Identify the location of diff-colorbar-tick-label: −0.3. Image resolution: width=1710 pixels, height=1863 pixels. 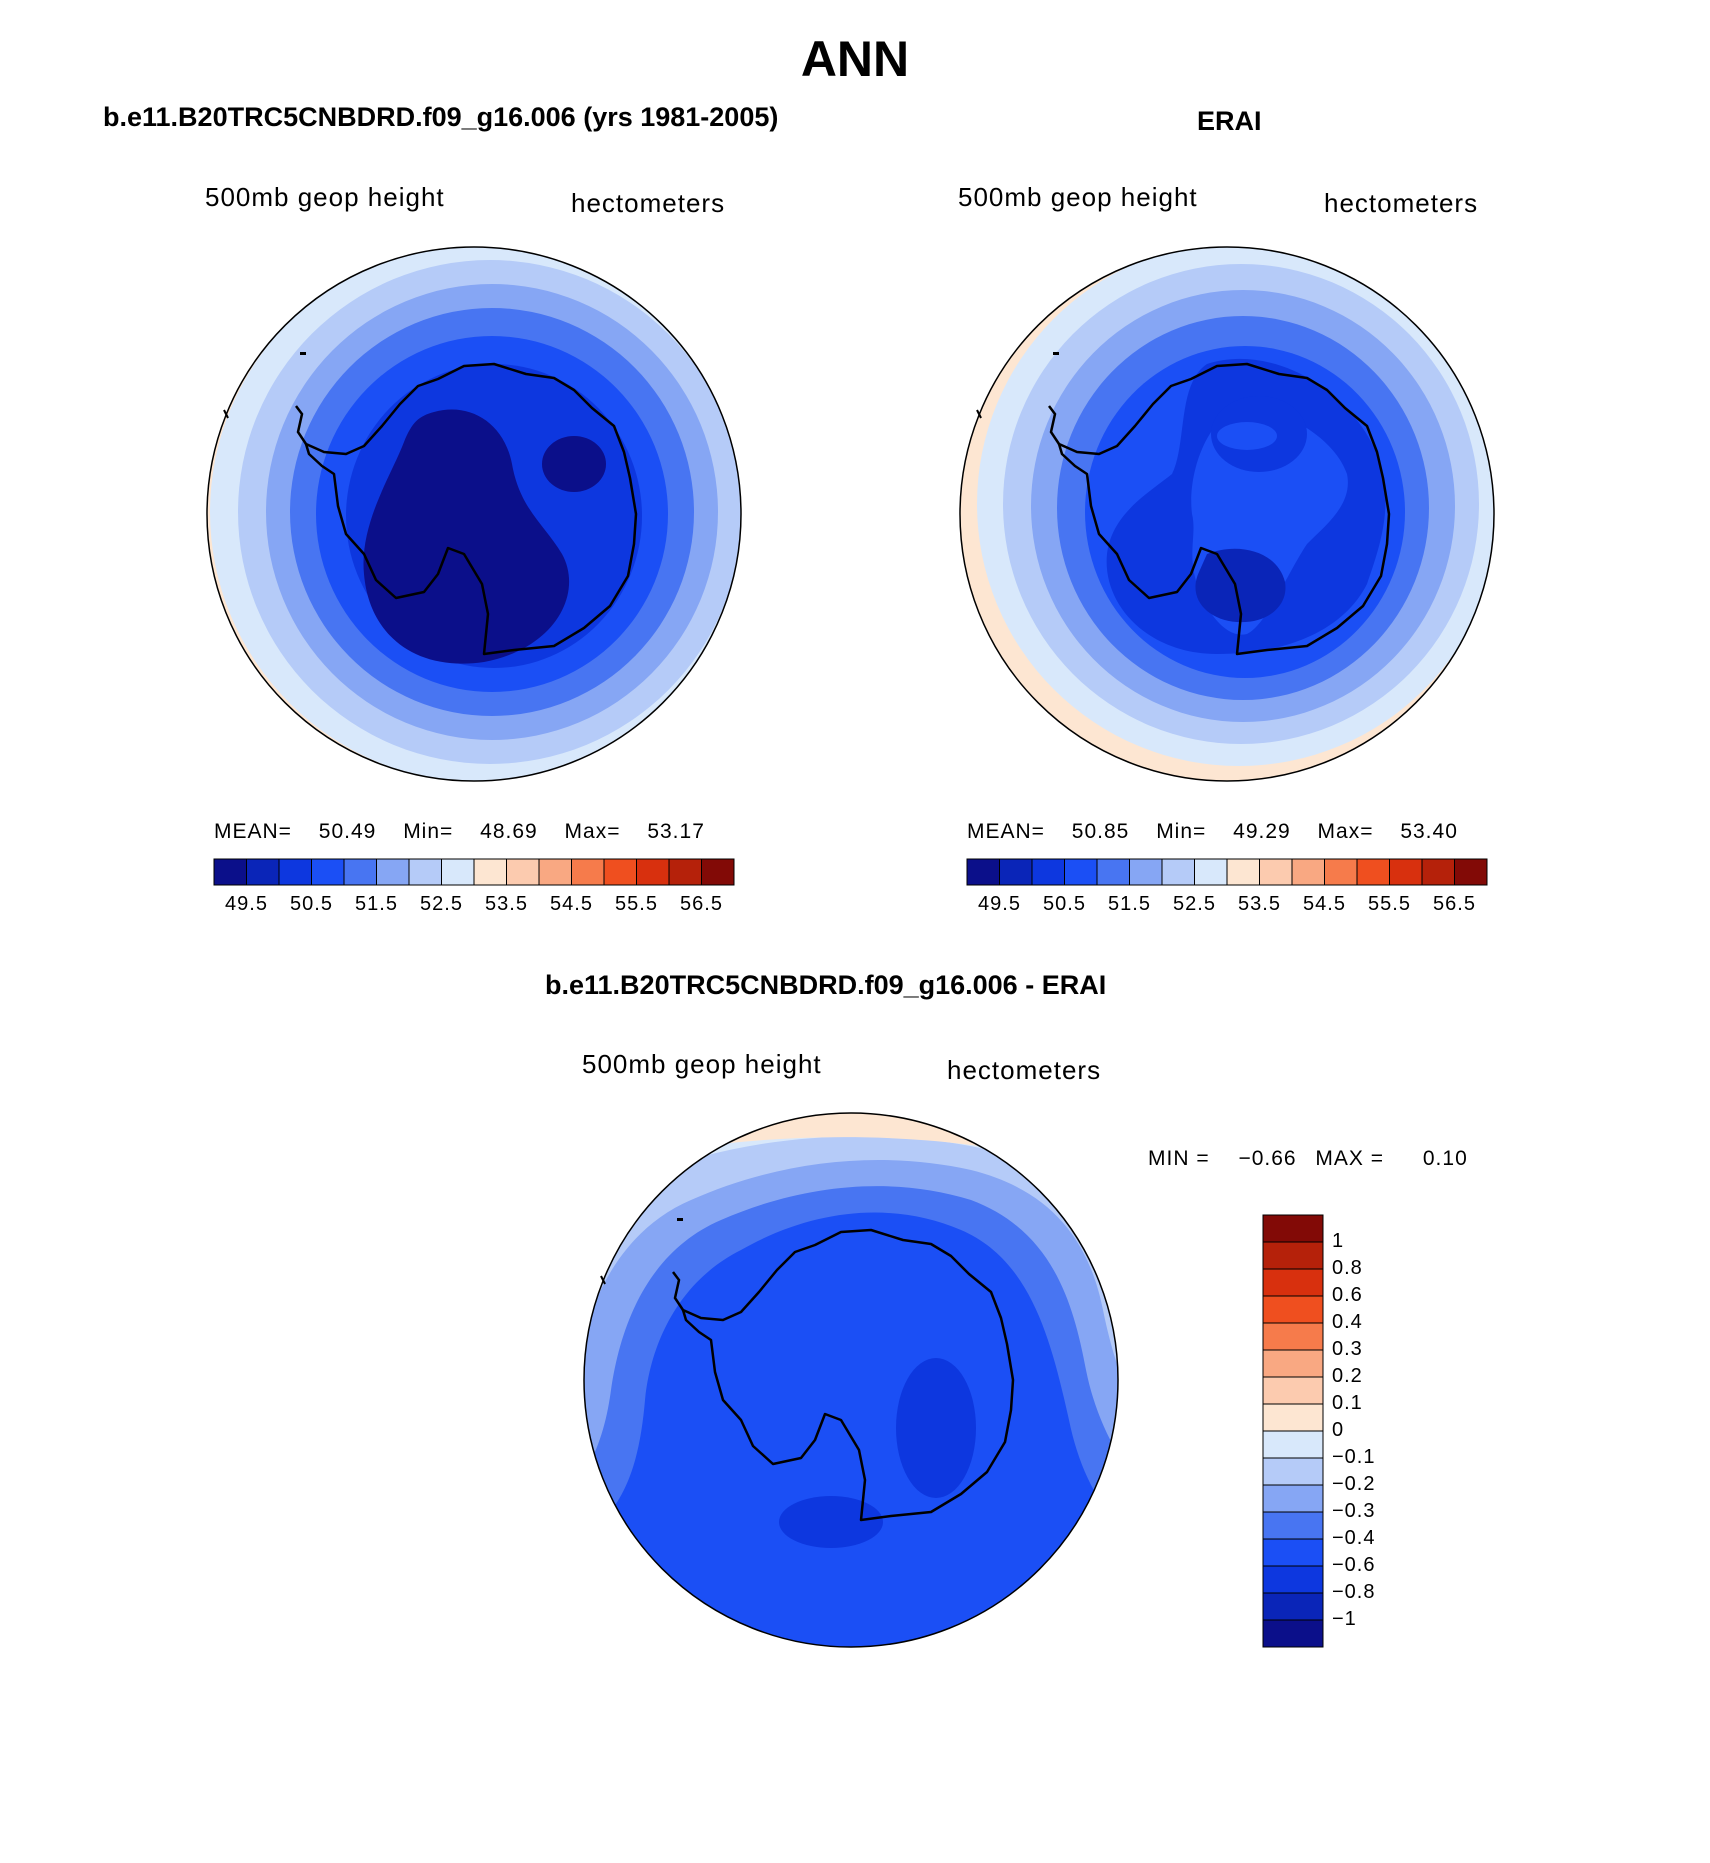
(1354, 1511).